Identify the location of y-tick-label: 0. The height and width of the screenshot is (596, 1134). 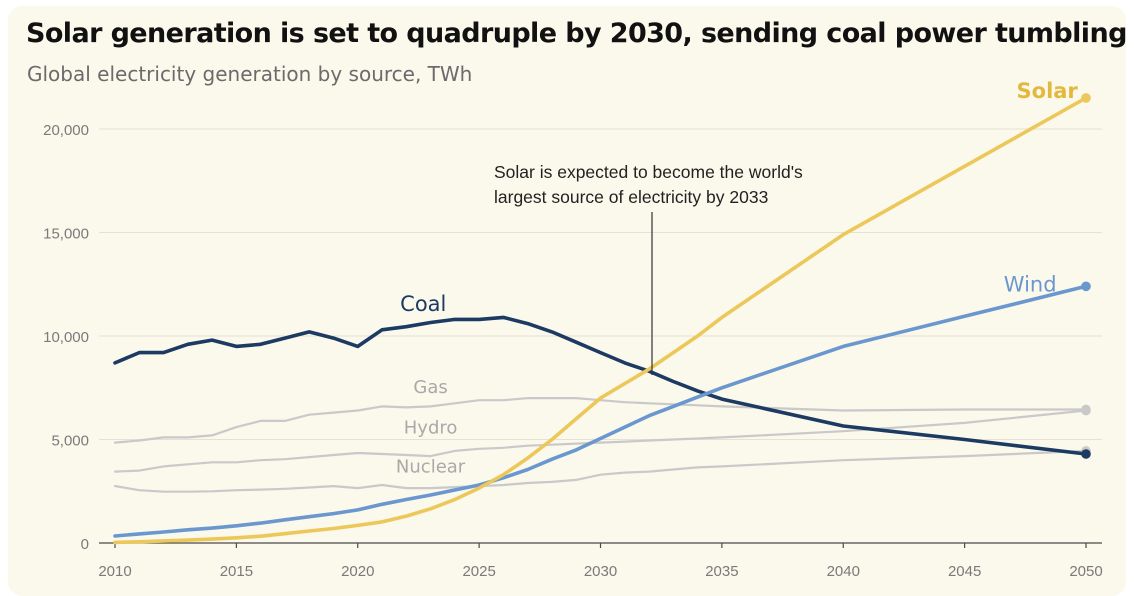
(85, 544).